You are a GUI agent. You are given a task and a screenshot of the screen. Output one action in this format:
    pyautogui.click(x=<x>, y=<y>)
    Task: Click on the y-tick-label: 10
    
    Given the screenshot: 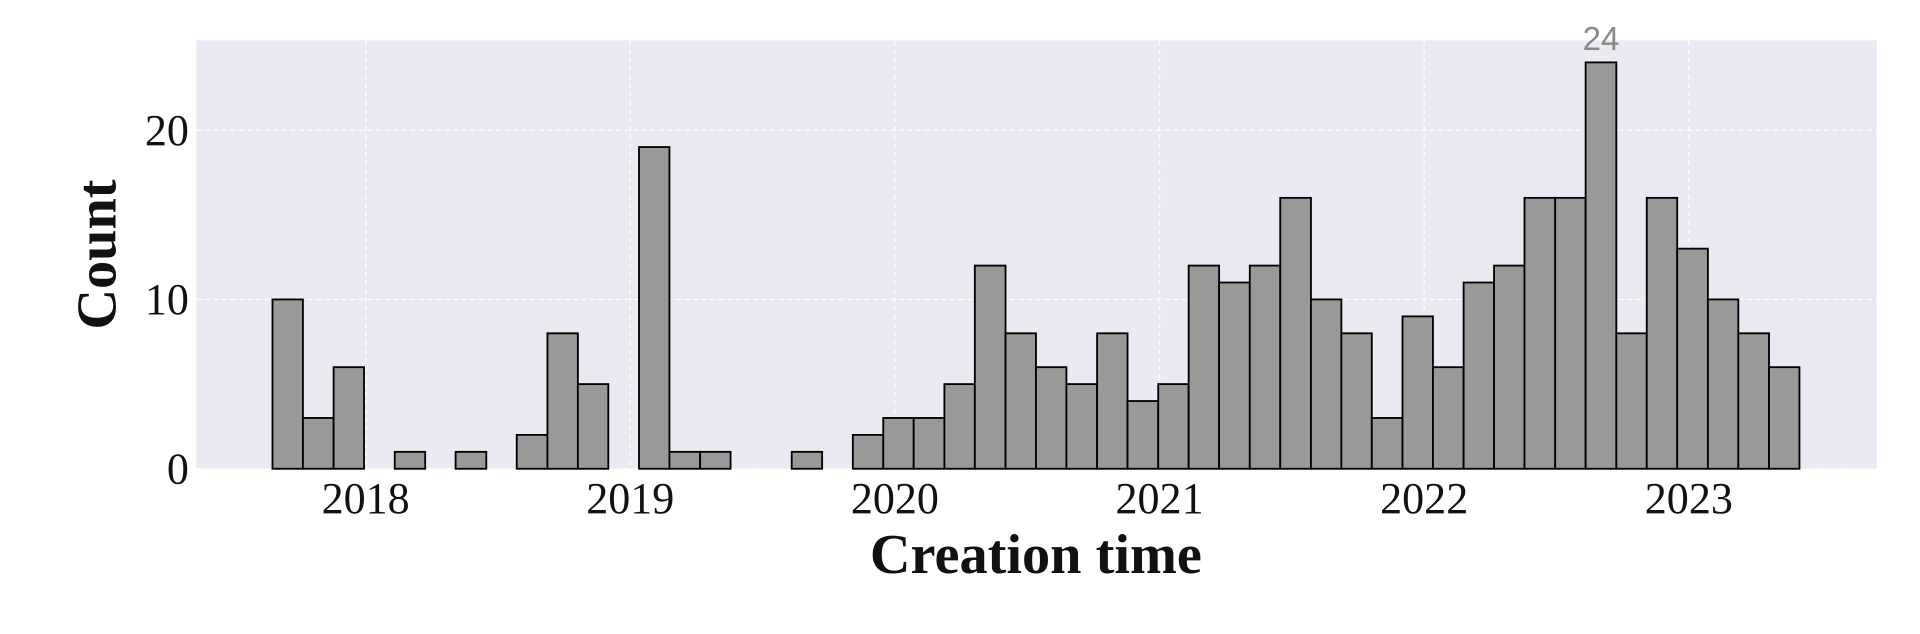 What is the action you would take?
    pyautogui.click(x=167, y=299)
    